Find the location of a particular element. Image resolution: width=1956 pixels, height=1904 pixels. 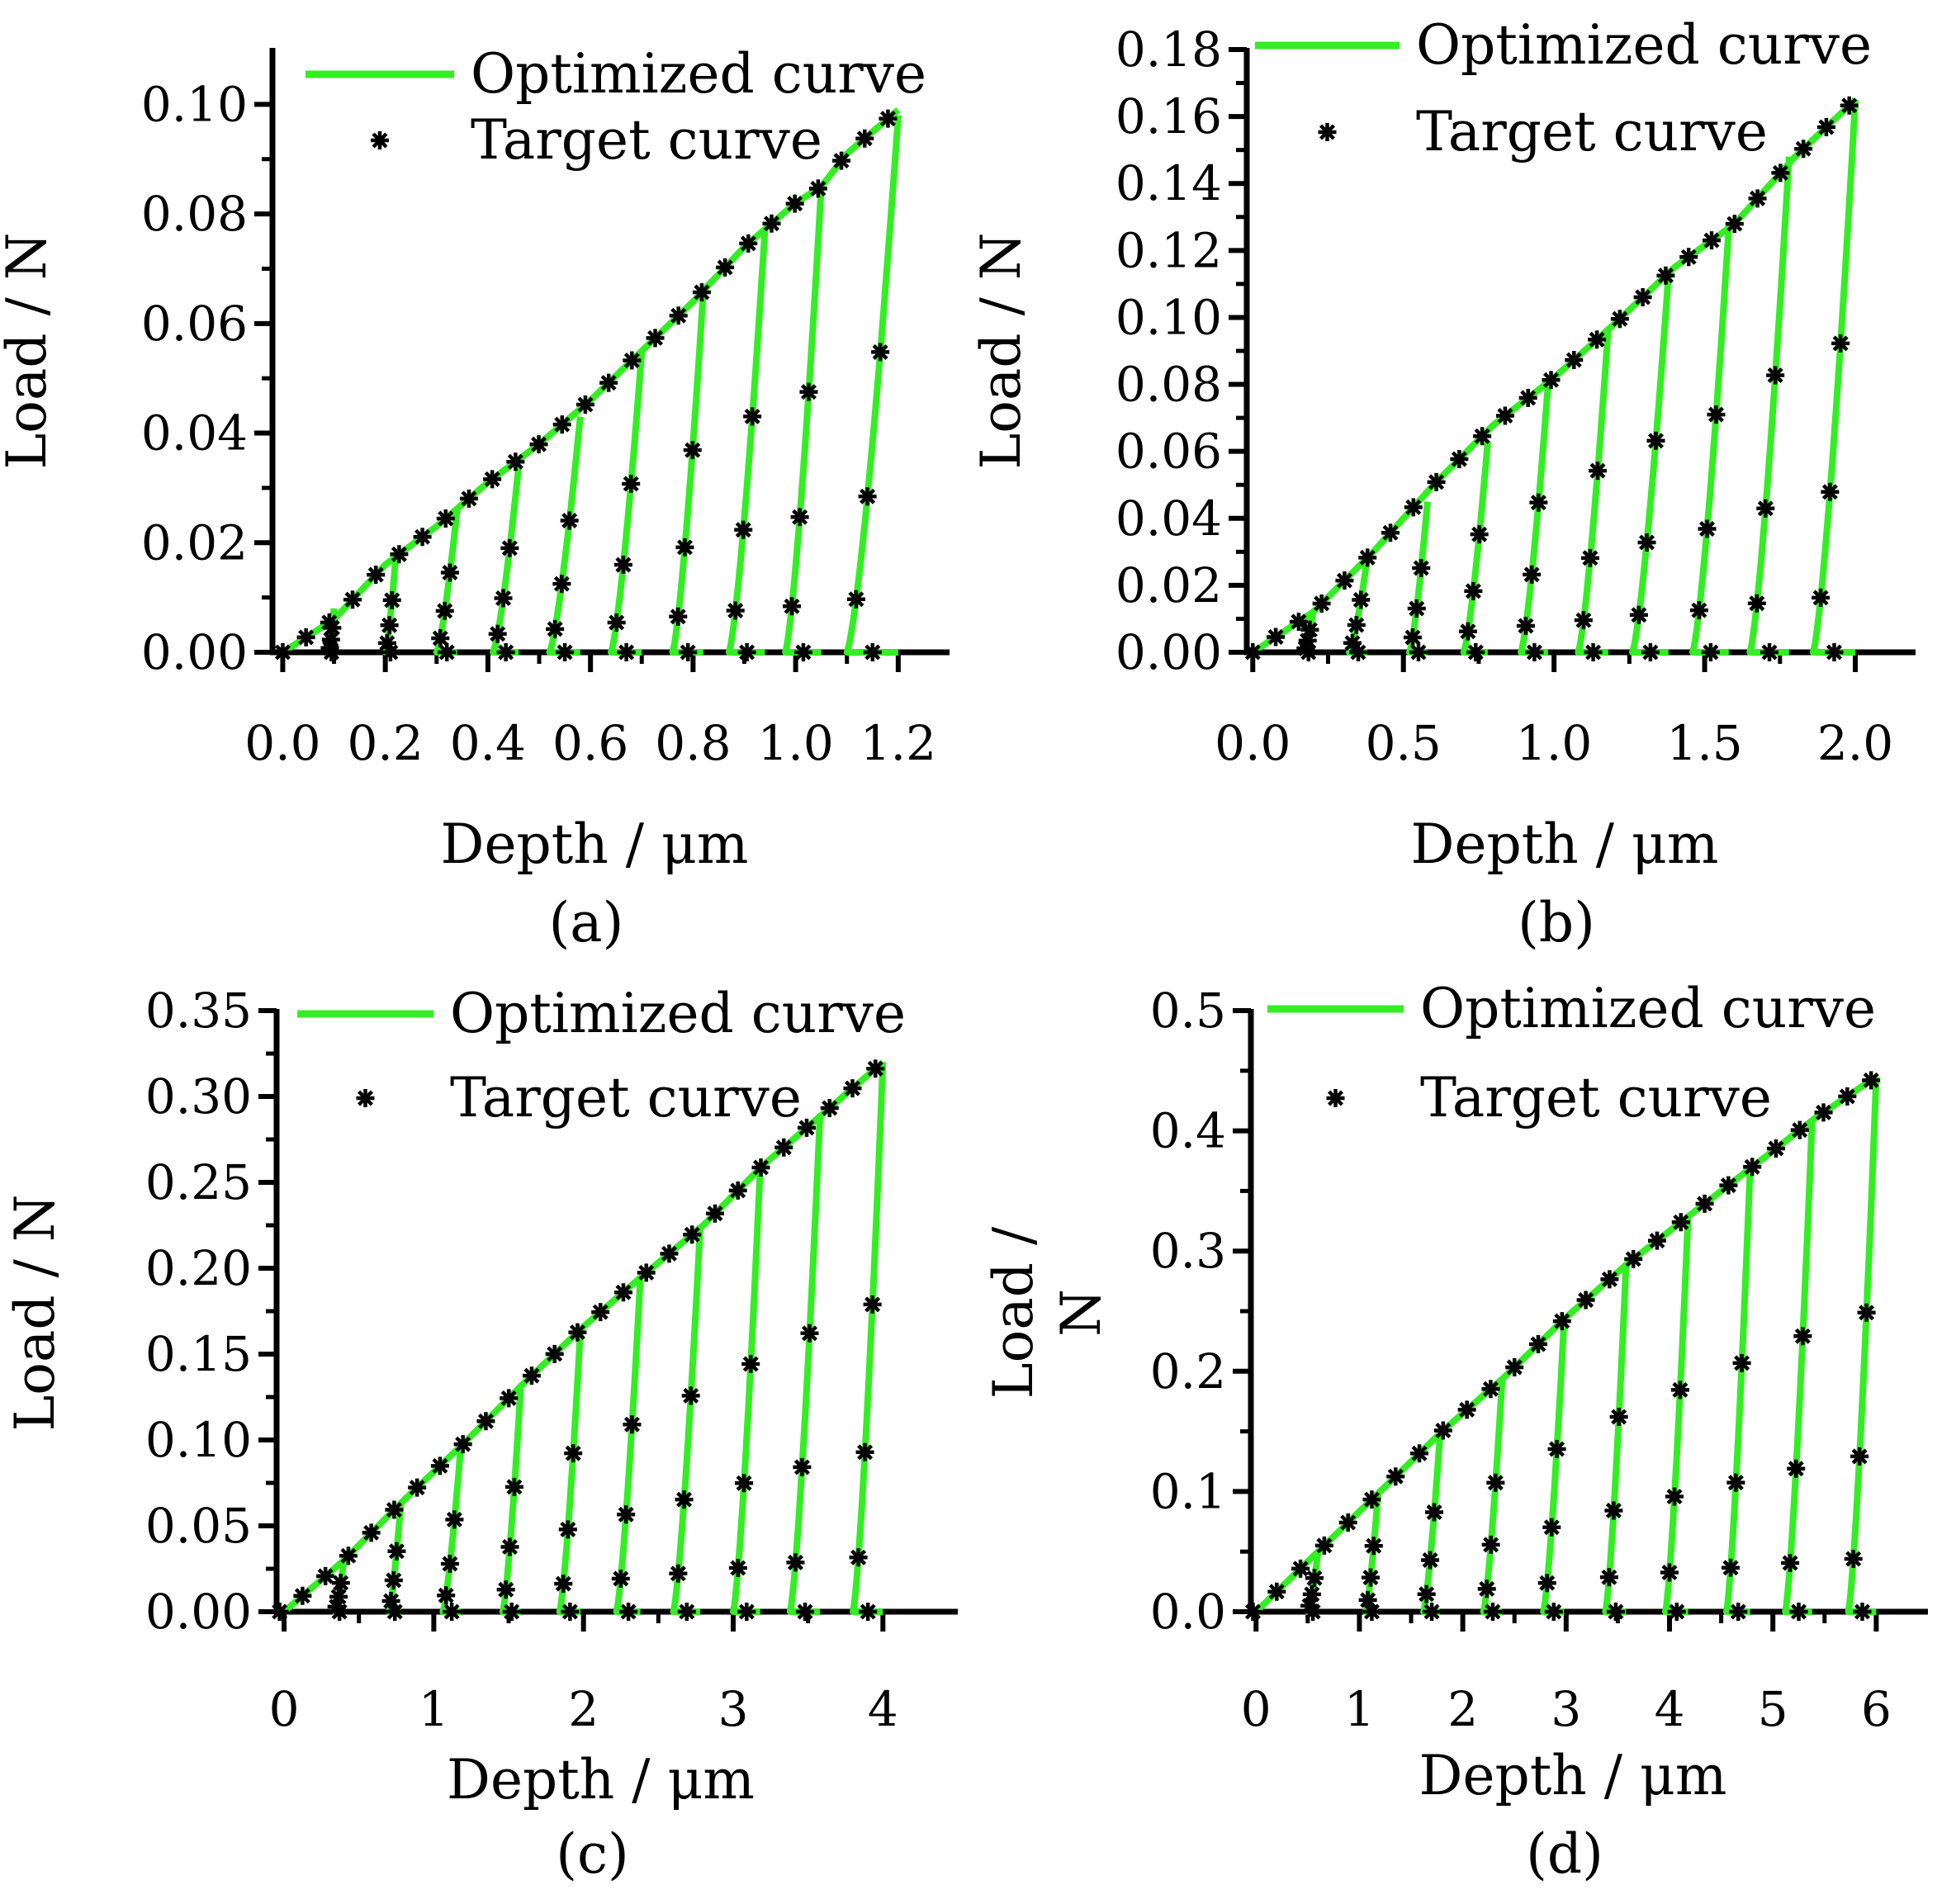

optimized-loading-segment is located at coordinates (1409, 1463).